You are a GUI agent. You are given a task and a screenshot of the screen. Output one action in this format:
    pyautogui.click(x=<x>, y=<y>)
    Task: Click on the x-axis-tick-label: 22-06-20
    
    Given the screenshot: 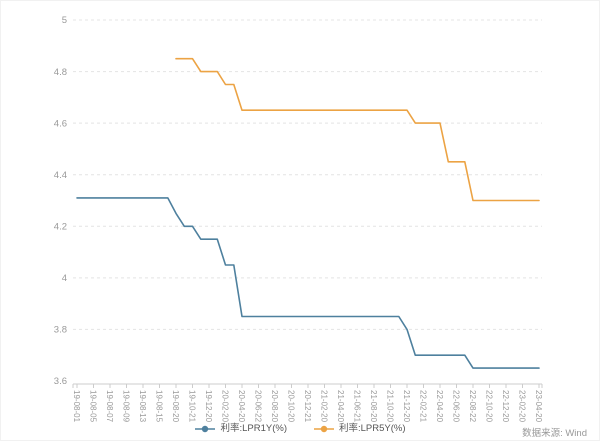 What is the action you would take?
    pyautogui.click(x=456, y=406)
    